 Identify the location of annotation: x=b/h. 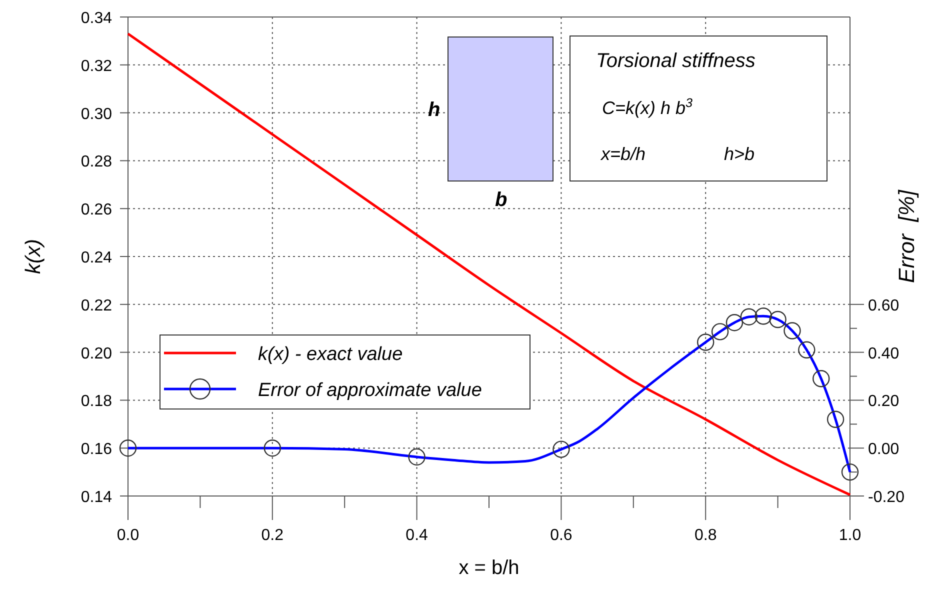
(623, 154).